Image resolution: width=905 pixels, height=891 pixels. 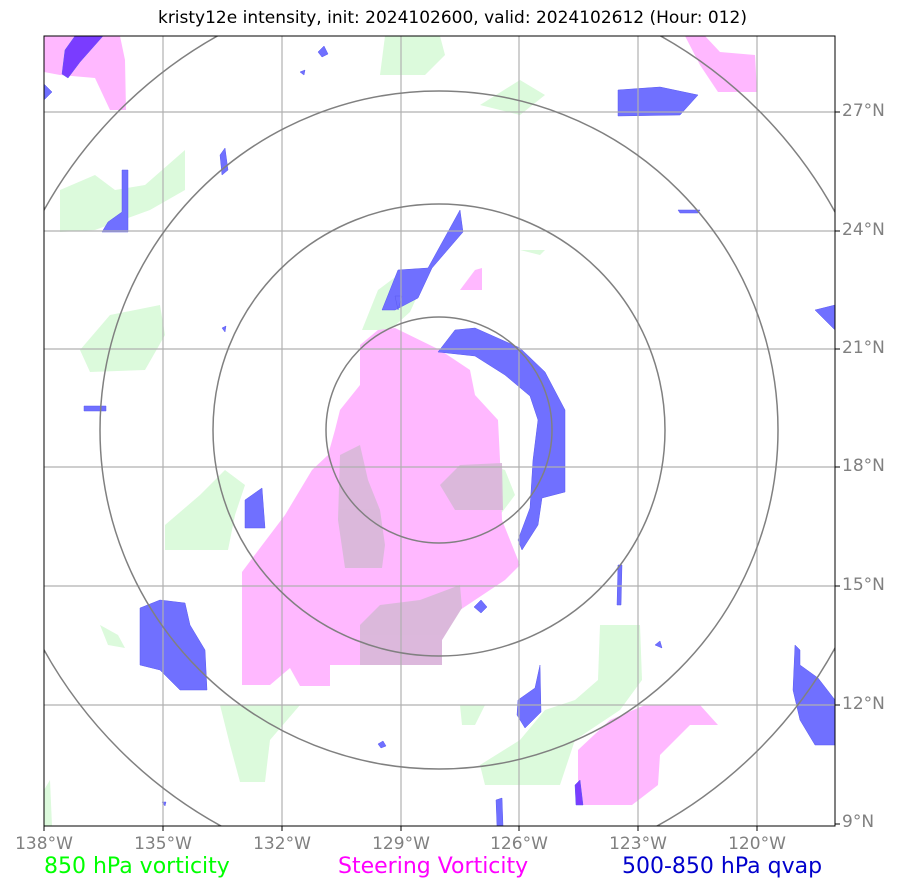 I want to click on lon-label: 126°W, so click(x=519, y=844).